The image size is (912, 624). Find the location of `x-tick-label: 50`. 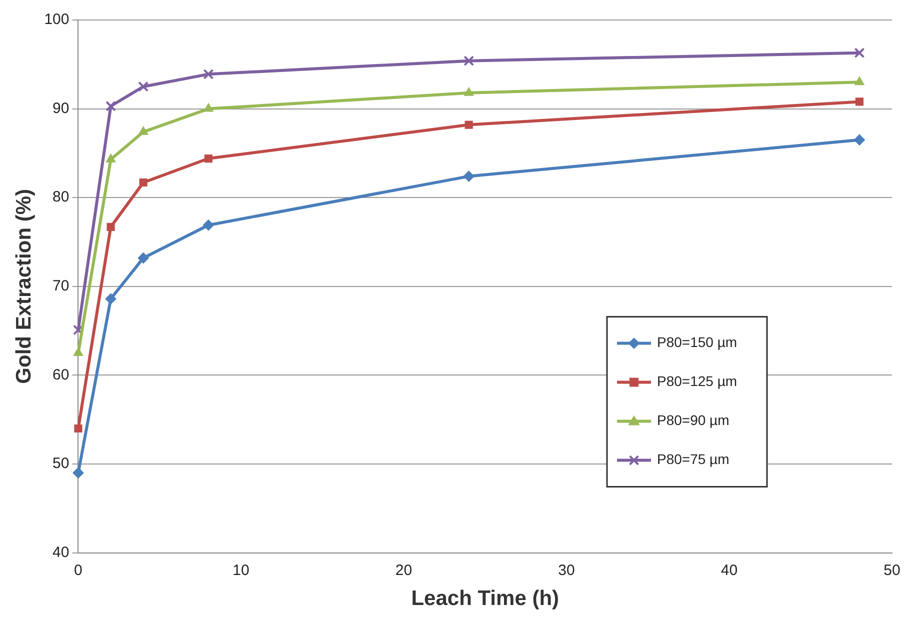

x-tick-label: 50 is located at coordinates (892, 570).